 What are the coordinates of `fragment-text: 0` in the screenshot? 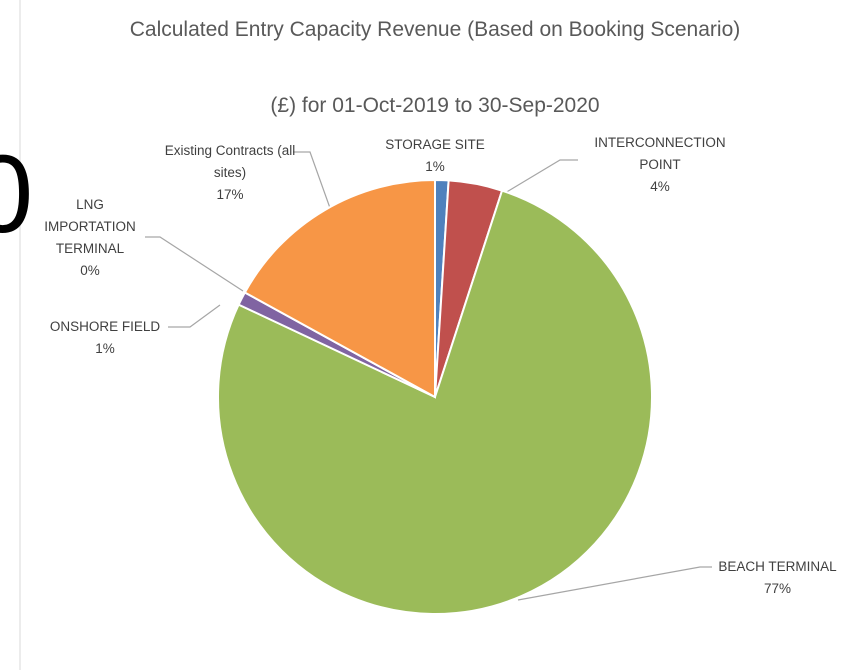 It's located at (17, 194).